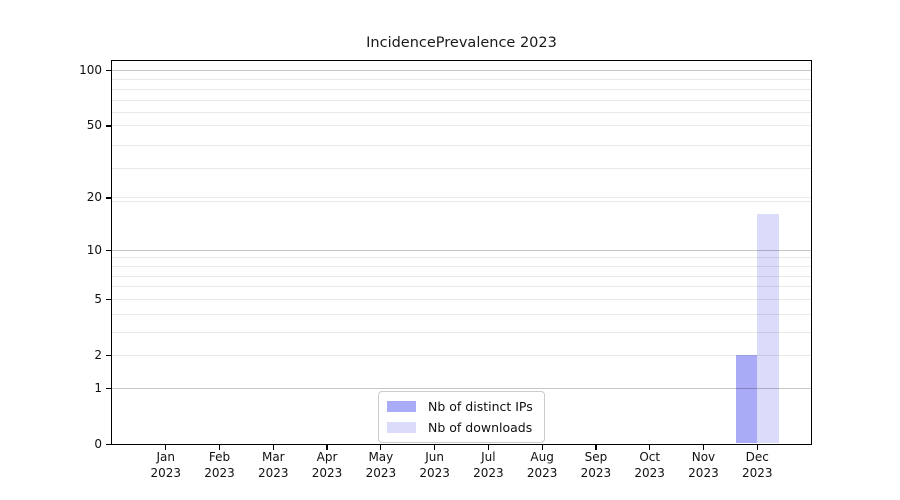  I want to click on x-tick-label: Dec 2023, so click(757, 465).